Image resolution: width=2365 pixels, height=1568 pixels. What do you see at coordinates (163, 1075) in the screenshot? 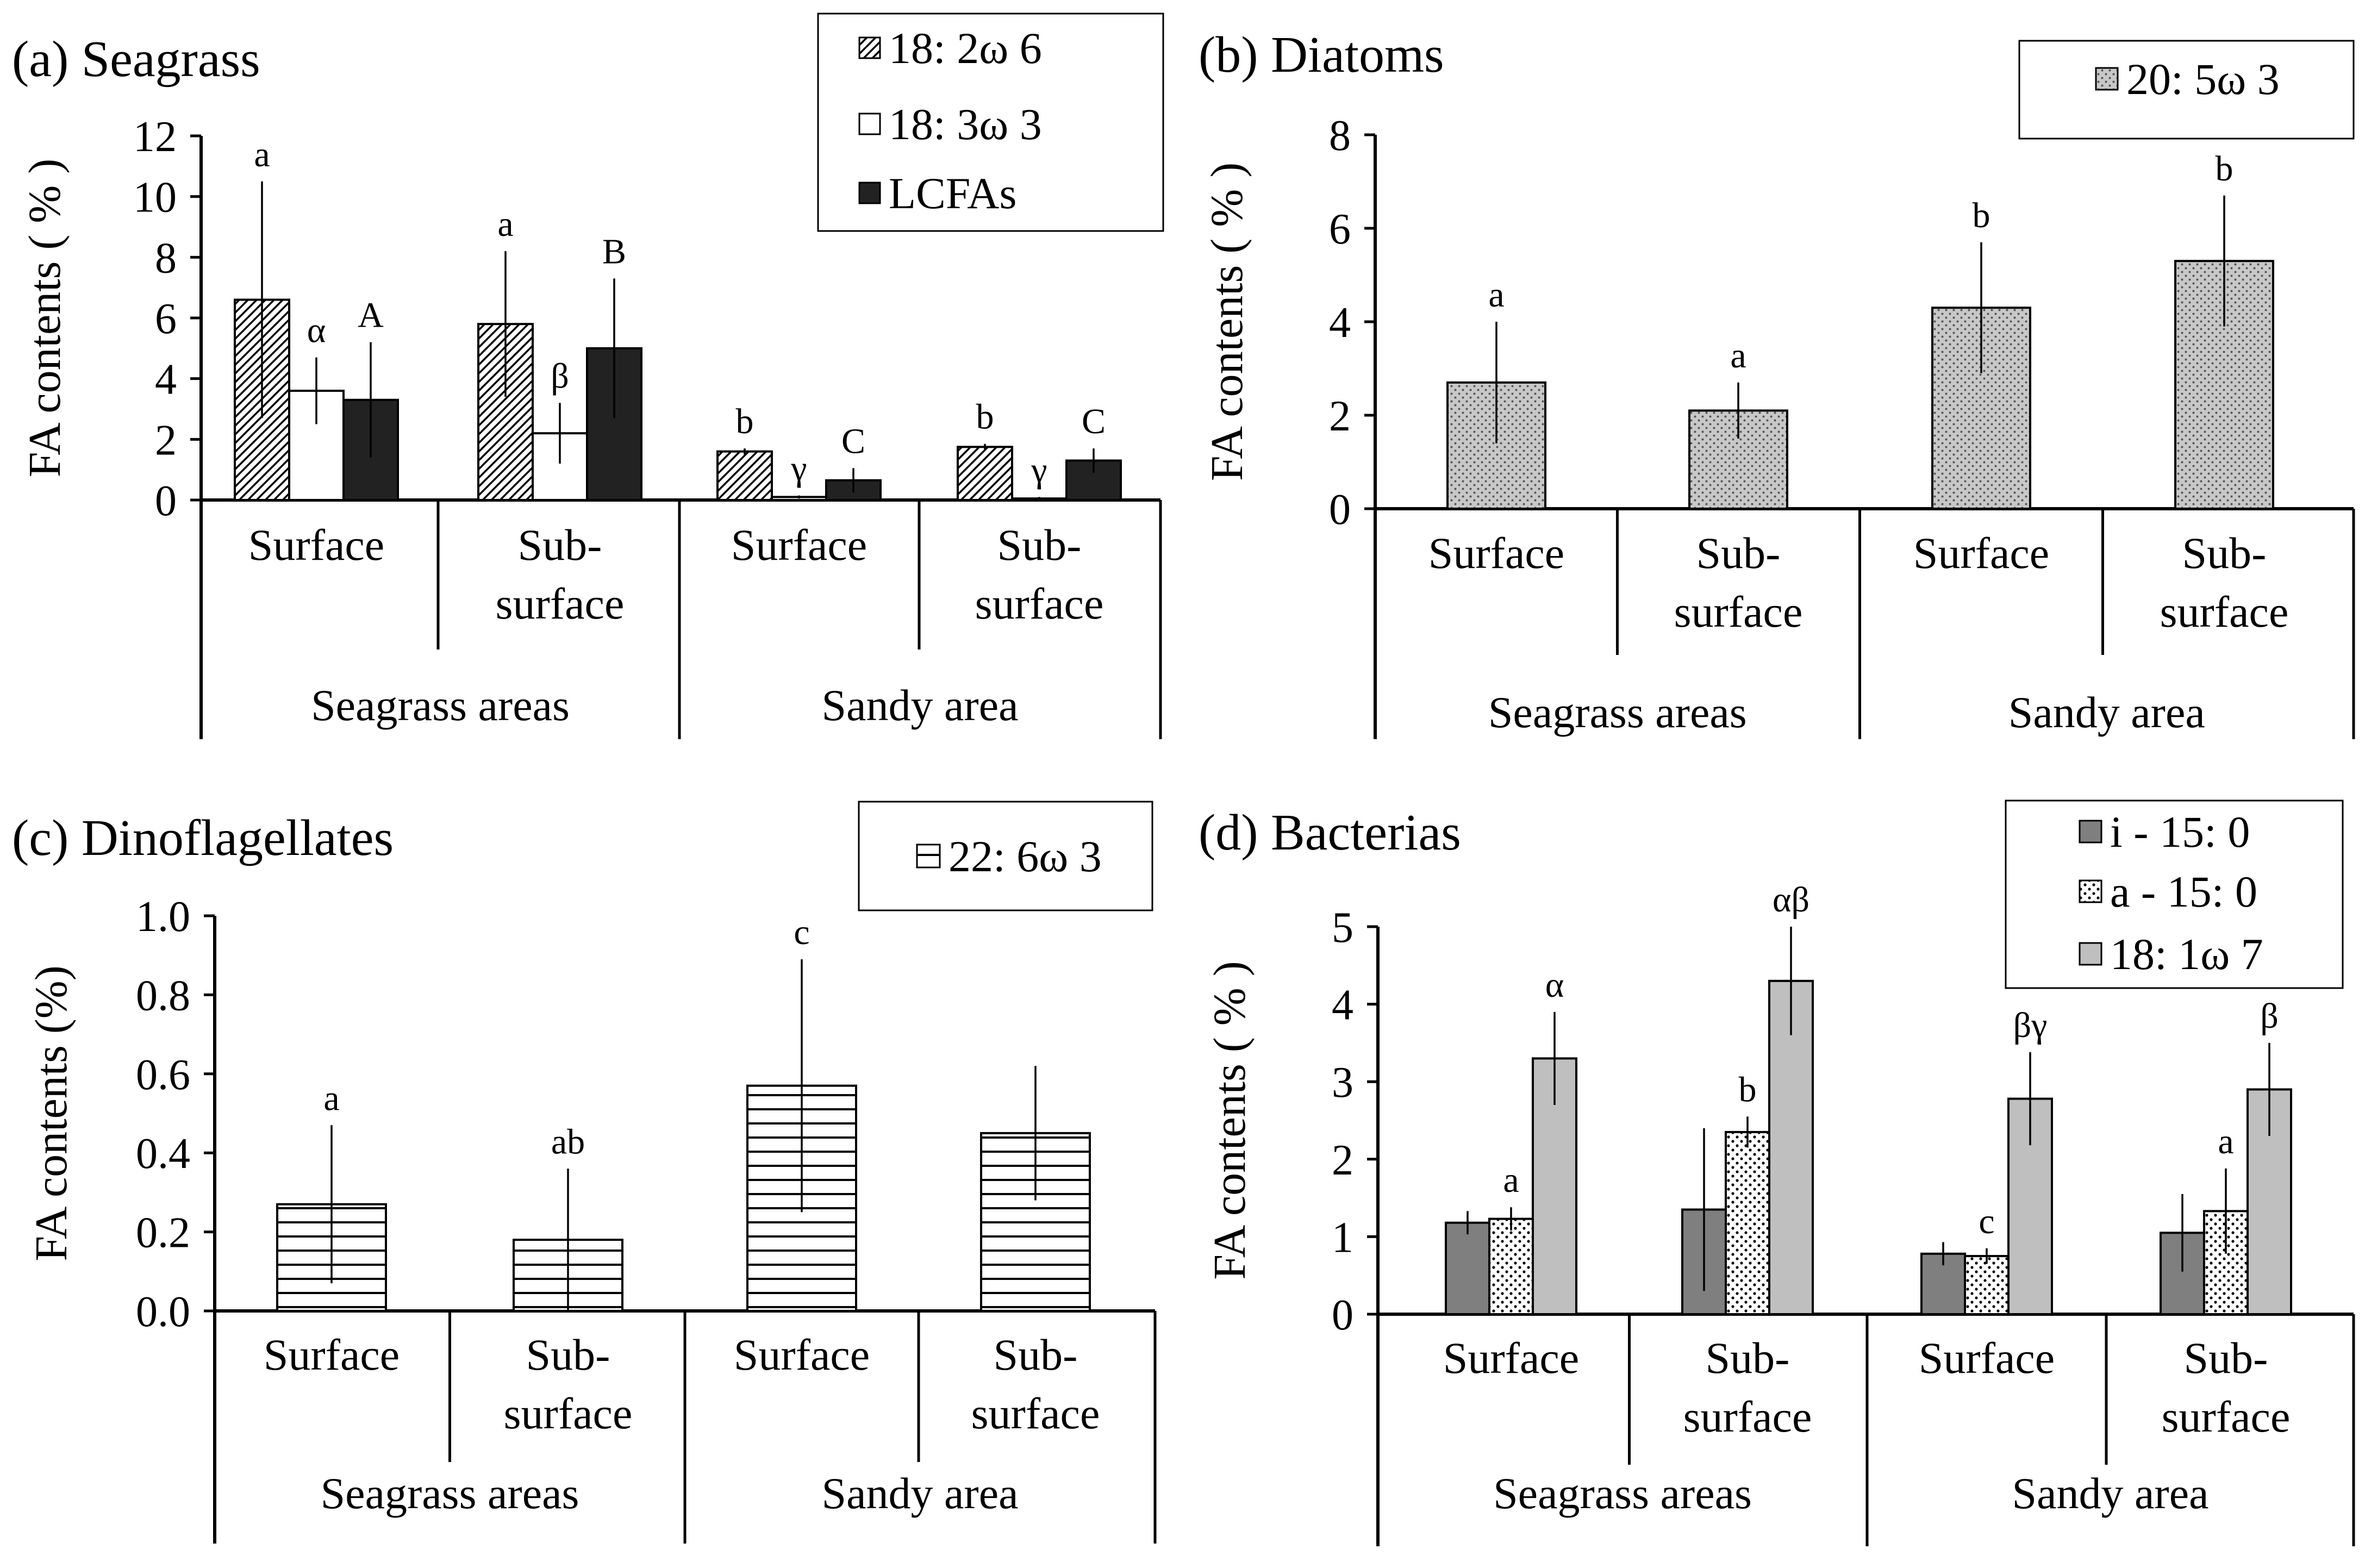
I see `y-tick-label: 0.6` at bounding box center [163, 1075].